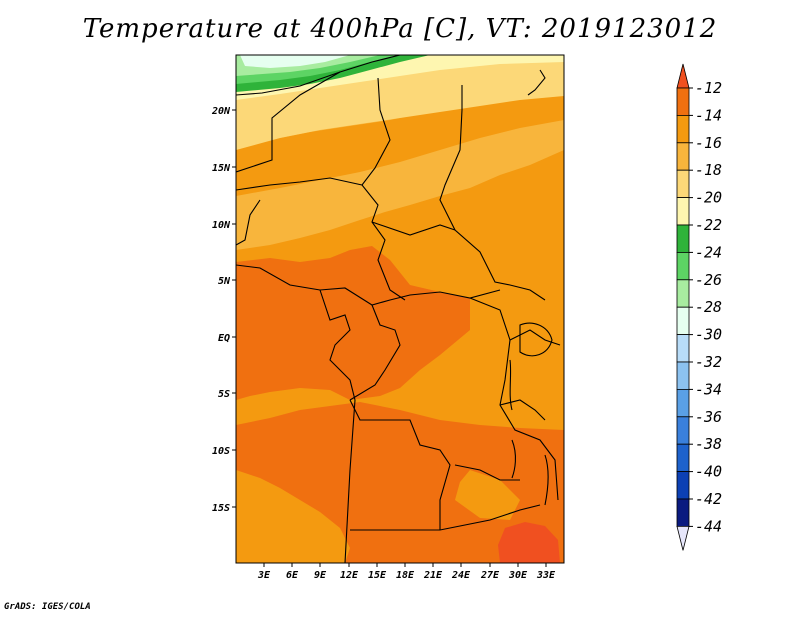  What do you see at coordinates (529, 542) in the screenshot?
I see `field-minus12` at bounding box center [529, 542].